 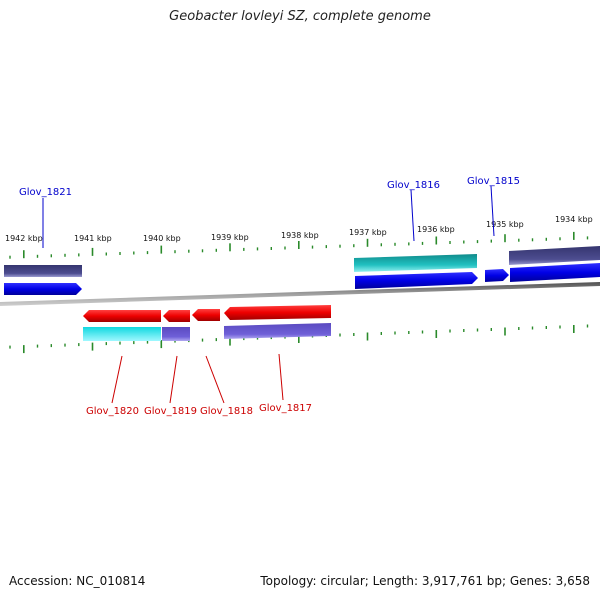 What do you see at coordinates (45, 192) in the screenshot?
I see `gene-label-glov-1821: Glov_1821` at bounding box center [45, 192].